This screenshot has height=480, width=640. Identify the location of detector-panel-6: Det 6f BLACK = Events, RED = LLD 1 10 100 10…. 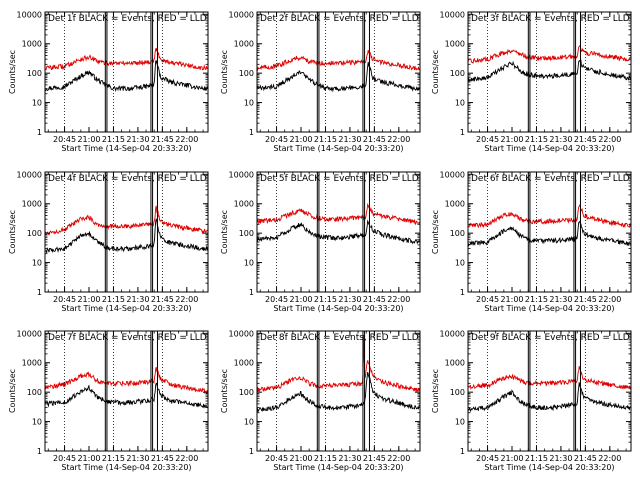
(531, 241).